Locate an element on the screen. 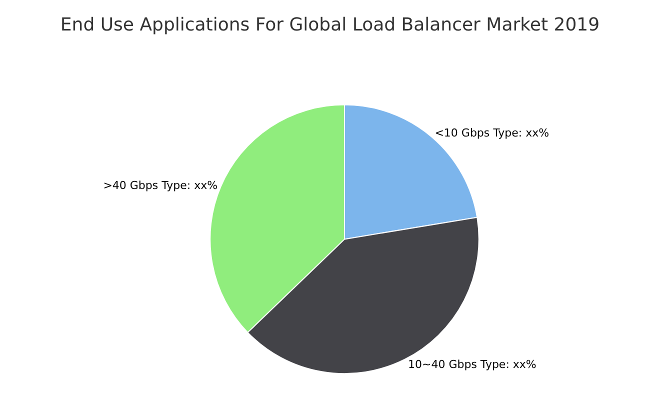 The width and height of the screenshot is (660, 400). slice-label: >40 Gbps Type: xx% is located at coordinates (160, 185).